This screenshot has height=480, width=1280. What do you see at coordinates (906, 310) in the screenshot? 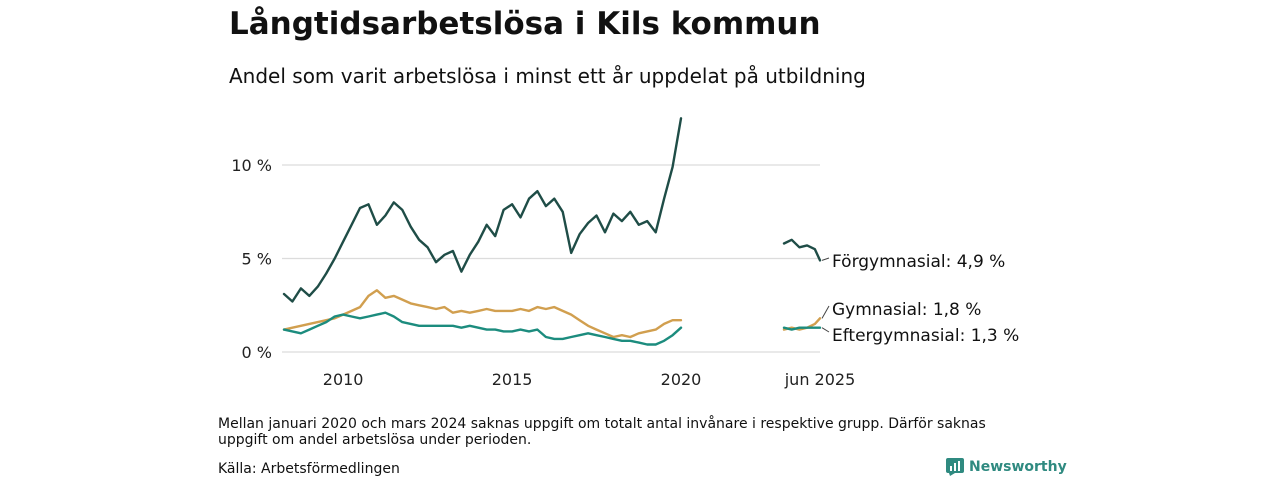
I see `series-end-label: Gymnasial: 1,8 %` at bounding box center [906, 310].